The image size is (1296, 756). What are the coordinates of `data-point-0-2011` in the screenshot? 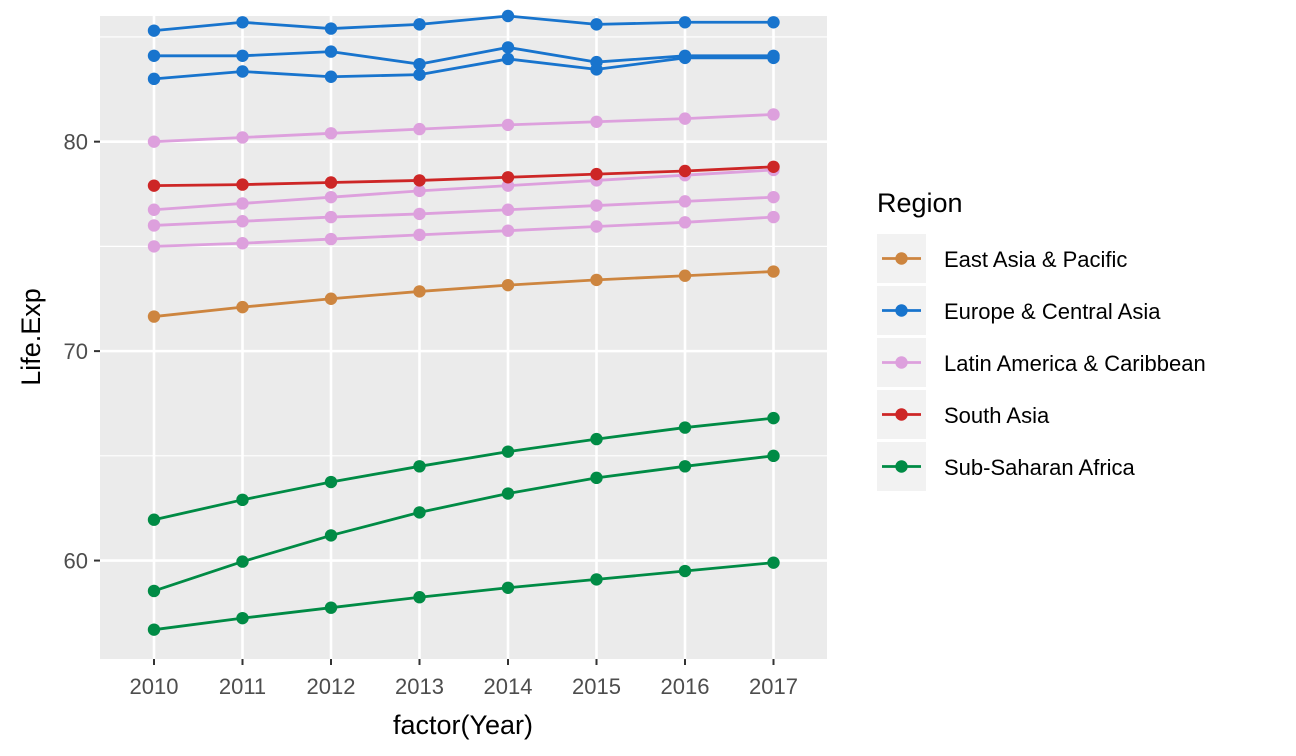 It's located at (242, 137).